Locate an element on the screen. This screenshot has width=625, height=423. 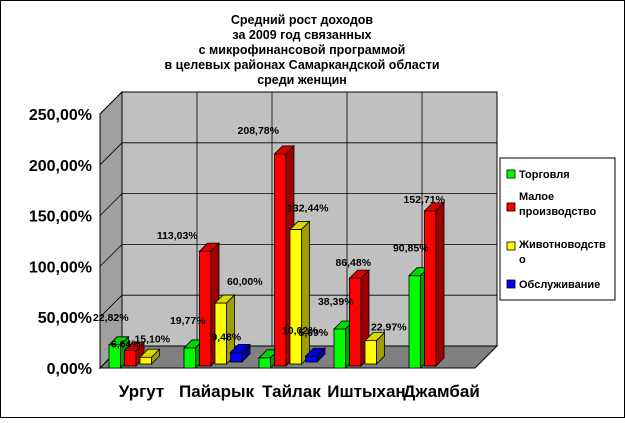
data-label: 38,39% is located at coordinates (336, 302).